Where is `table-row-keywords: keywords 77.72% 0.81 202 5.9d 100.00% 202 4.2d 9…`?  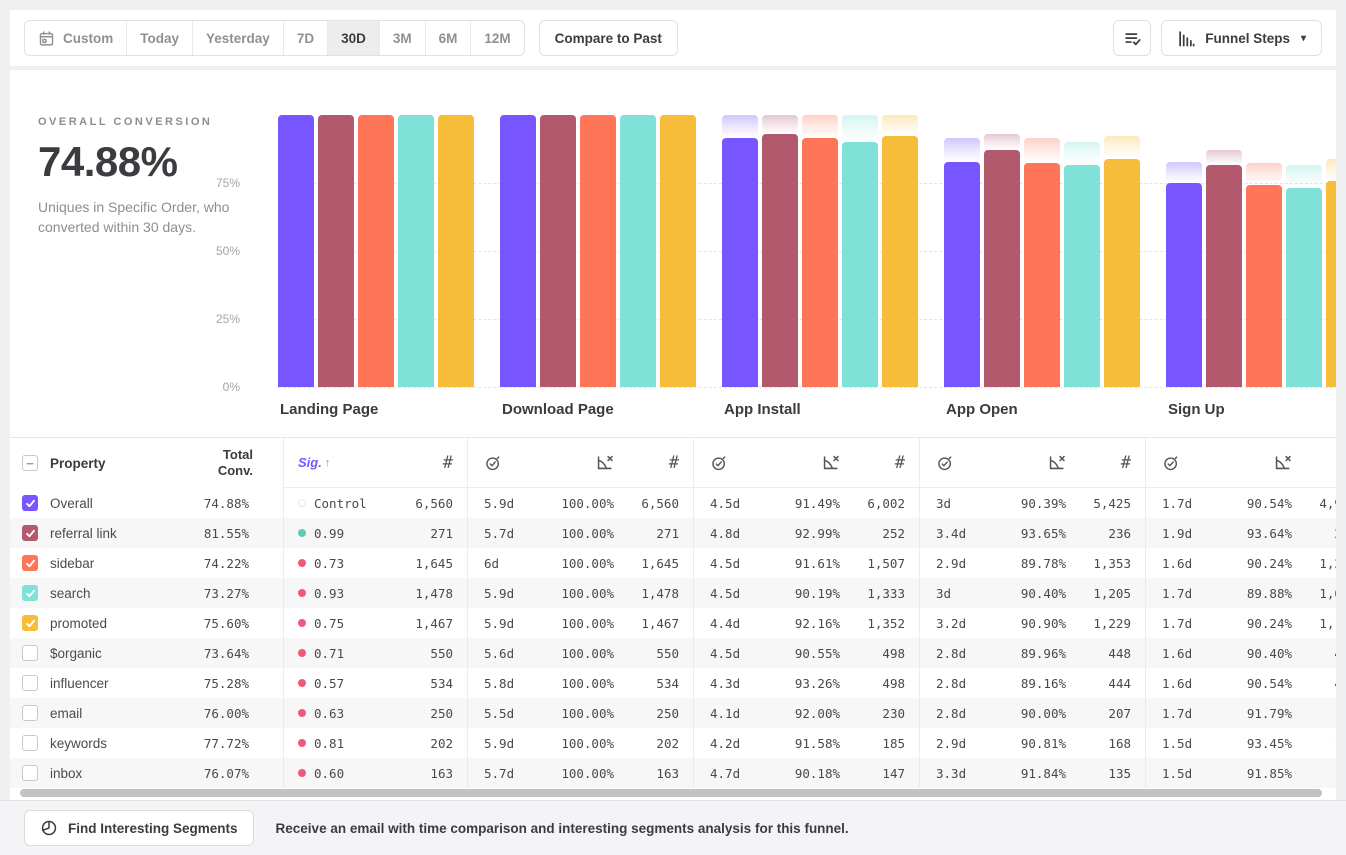
table-row-keywords: keywords 77.72% 0.81 202 5.9d 100.00% 202 4.2d 9… is located at coordinates (673, 743).